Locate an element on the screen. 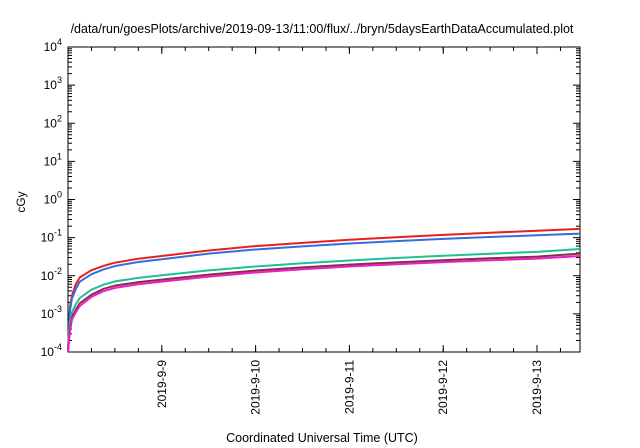 Image resolution: width=640 pixels, height=448 pixels. x-tick-label: 2019-9-13 is located at coordinates (537, 387).